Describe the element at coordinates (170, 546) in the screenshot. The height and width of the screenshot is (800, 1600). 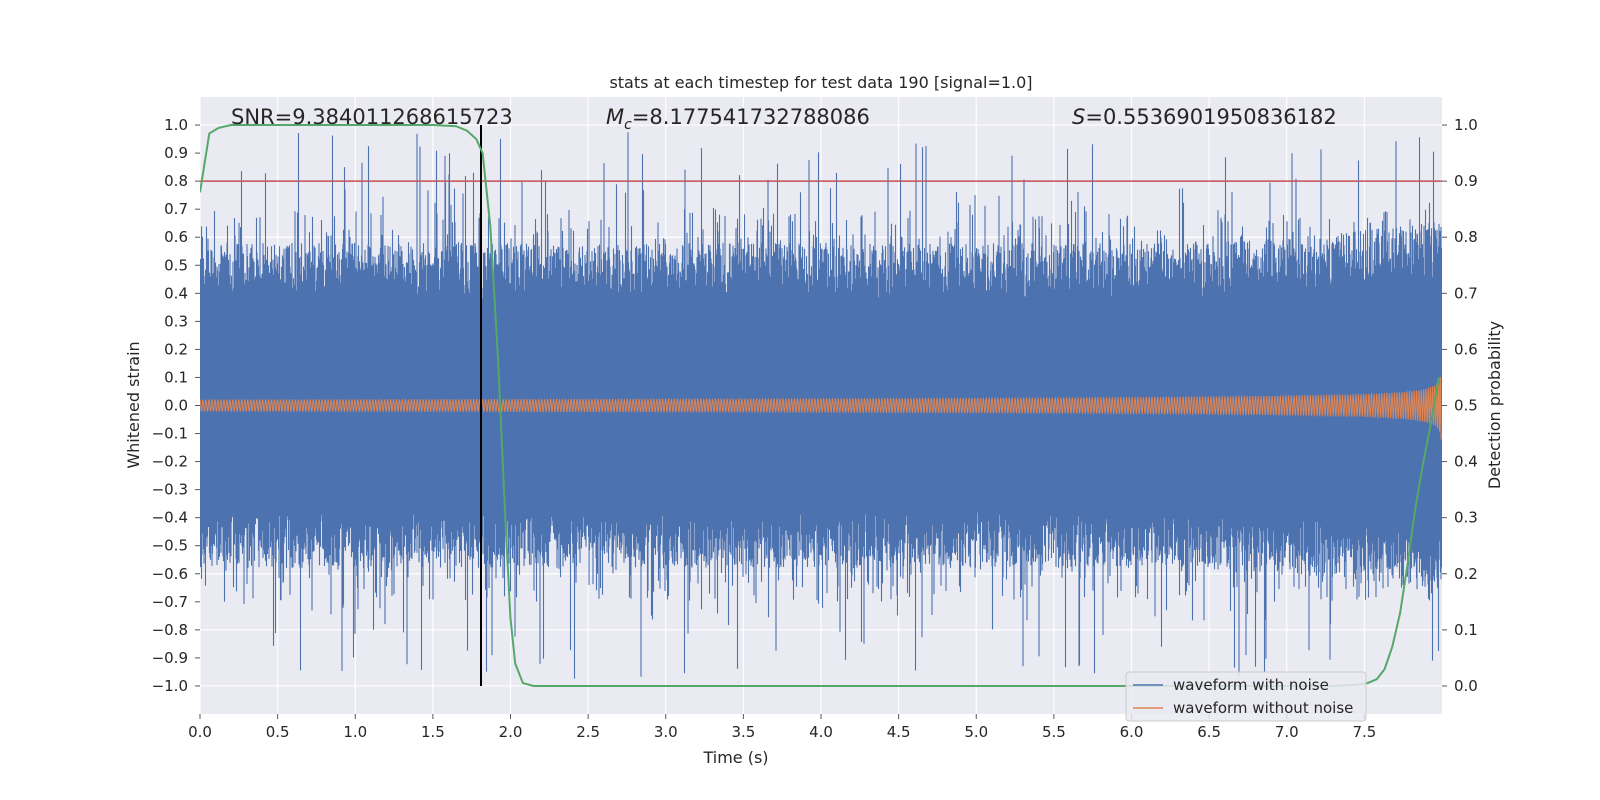
I see `y-tick-label: −0.5` at that location.